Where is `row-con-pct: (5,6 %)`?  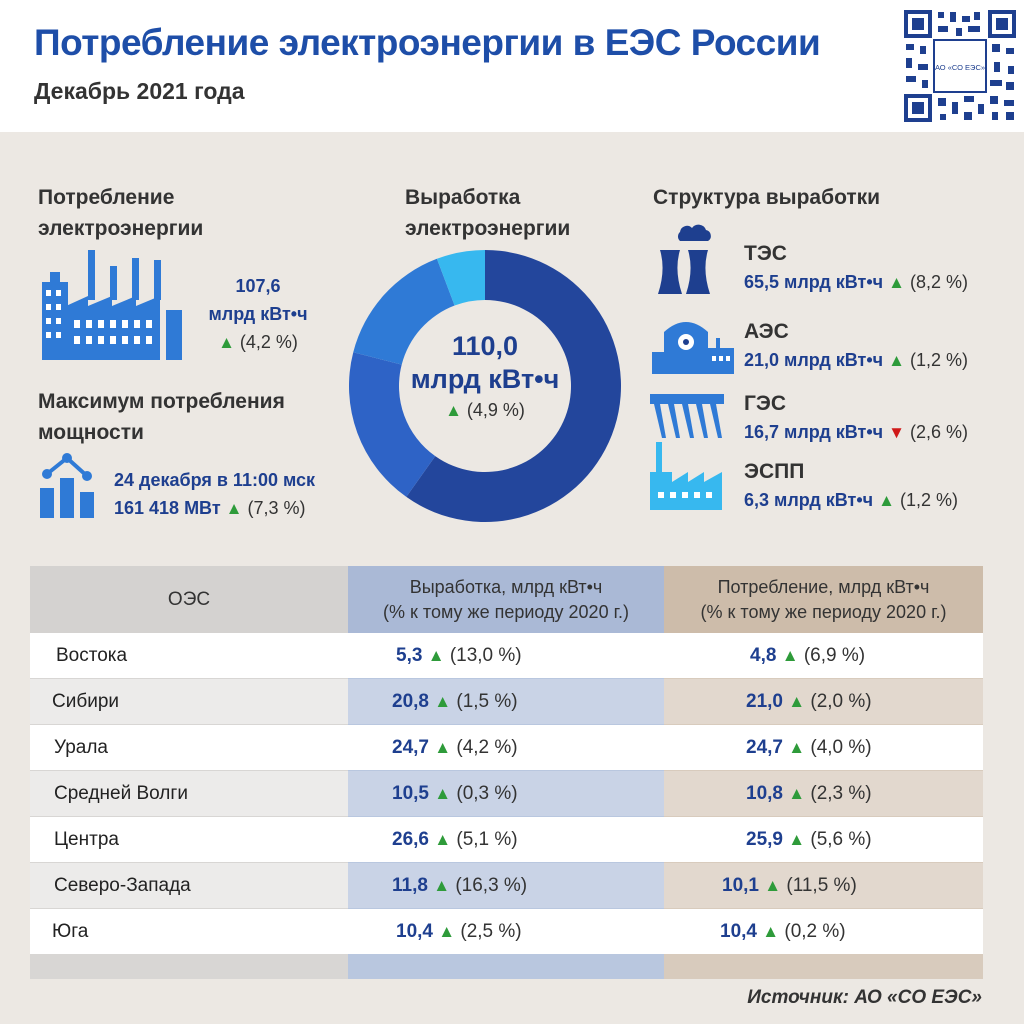 row-con-pct: (5,6 %) is located at coordinates (841, 839).